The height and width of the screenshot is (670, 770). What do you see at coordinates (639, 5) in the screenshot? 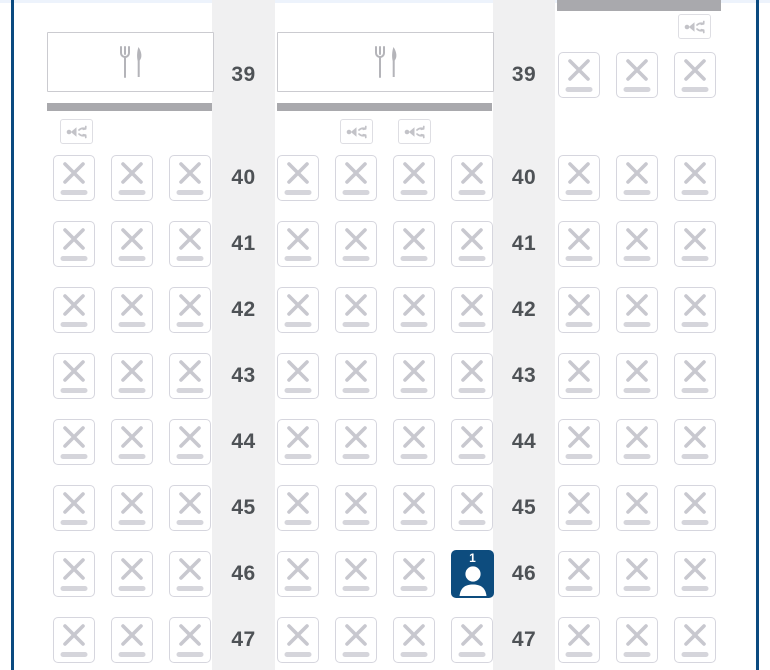
I see `bulkhead-bar` at bounding box center [639, 5].